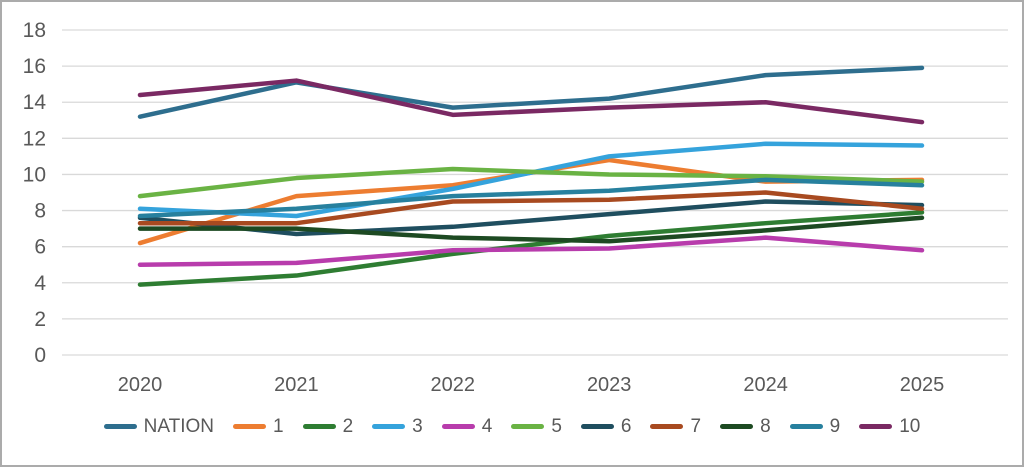 This screenshot has width=1024, height=467. I want to click on legend-item-NATION: NATION, so click(159, 426).